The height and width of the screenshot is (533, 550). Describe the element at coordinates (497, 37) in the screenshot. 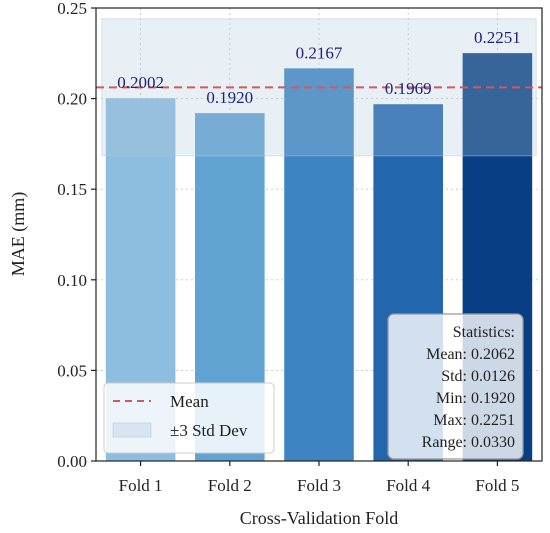

I see `value-label-5: 0.2251` at that location.